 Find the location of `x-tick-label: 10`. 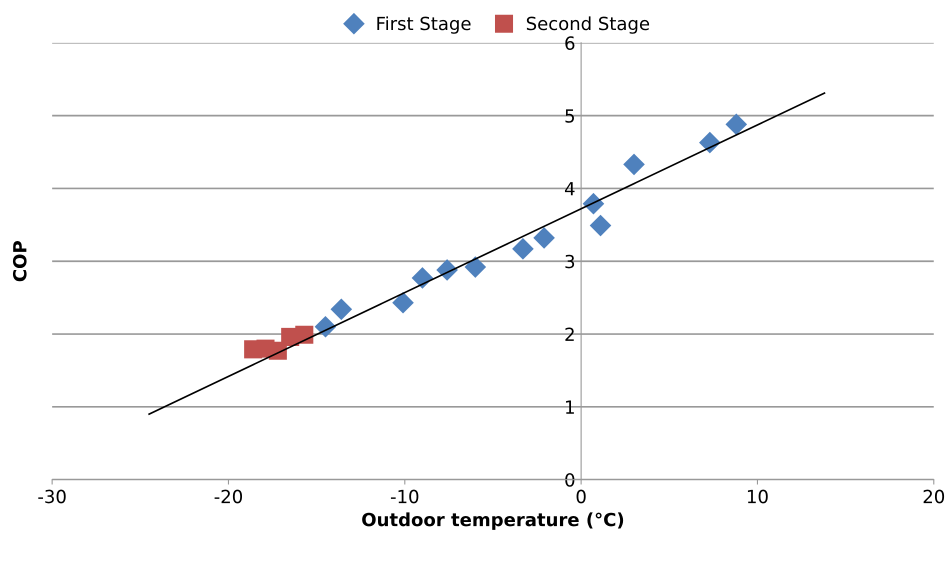

x-tick-label: 10 is located at coordinates (758, 497).